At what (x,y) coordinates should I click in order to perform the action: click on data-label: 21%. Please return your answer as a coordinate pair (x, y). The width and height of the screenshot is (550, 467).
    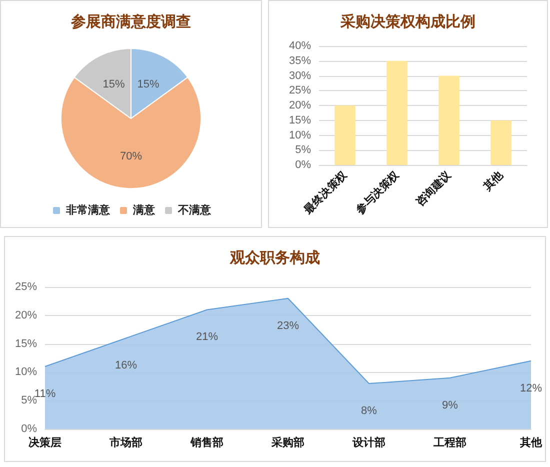
    Looking at the image, I should click on (207, 337).